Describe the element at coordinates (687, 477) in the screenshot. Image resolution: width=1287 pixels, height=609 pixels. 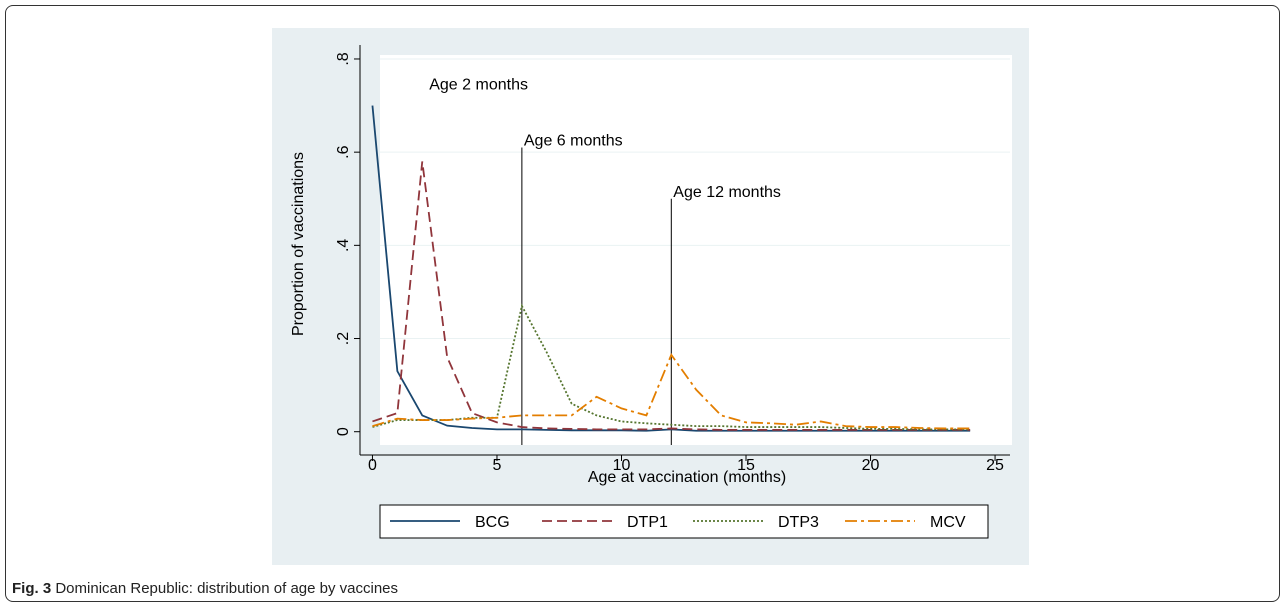
I see `x-axis-title: Age at vaccination (months)` at that location.